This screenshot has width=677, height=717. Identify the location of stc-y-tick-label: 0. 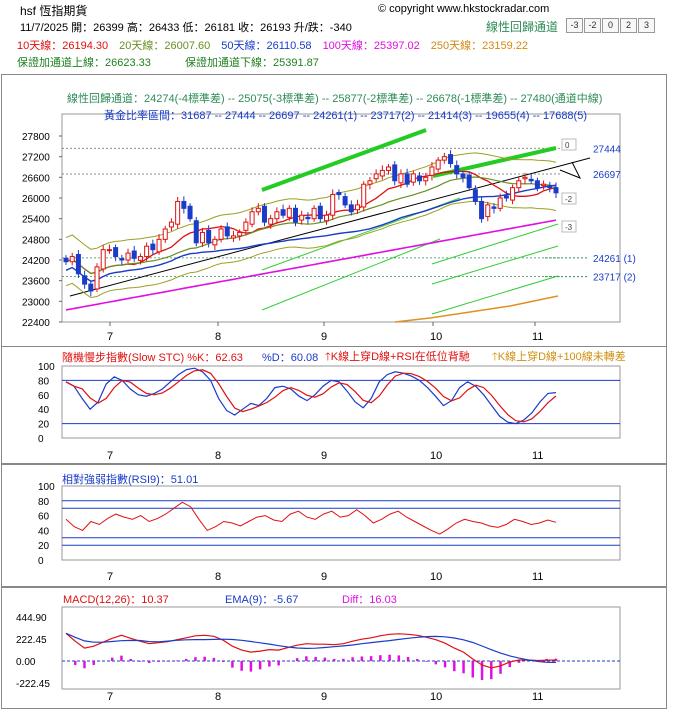
(41, 439).